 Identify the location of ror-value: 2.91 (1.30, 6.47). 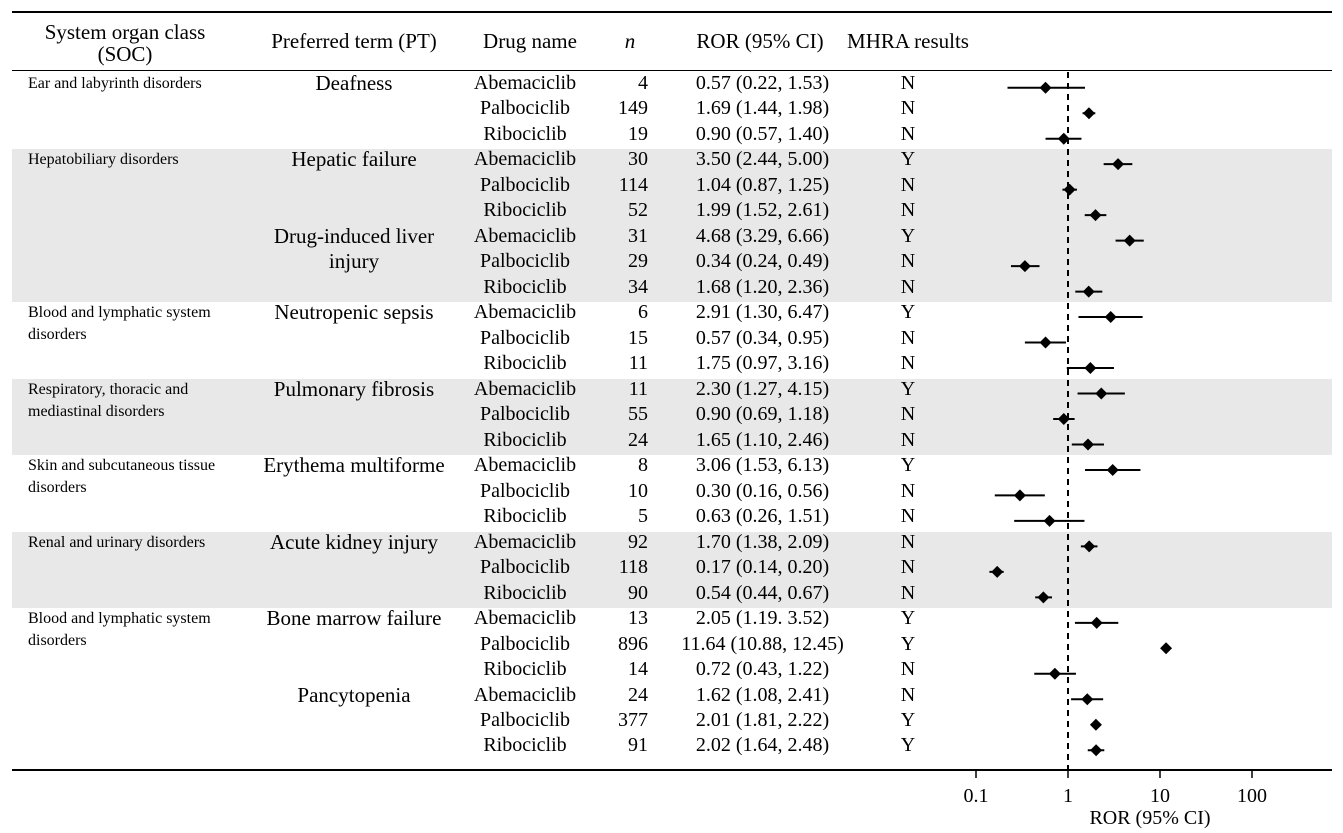
(762, 312).